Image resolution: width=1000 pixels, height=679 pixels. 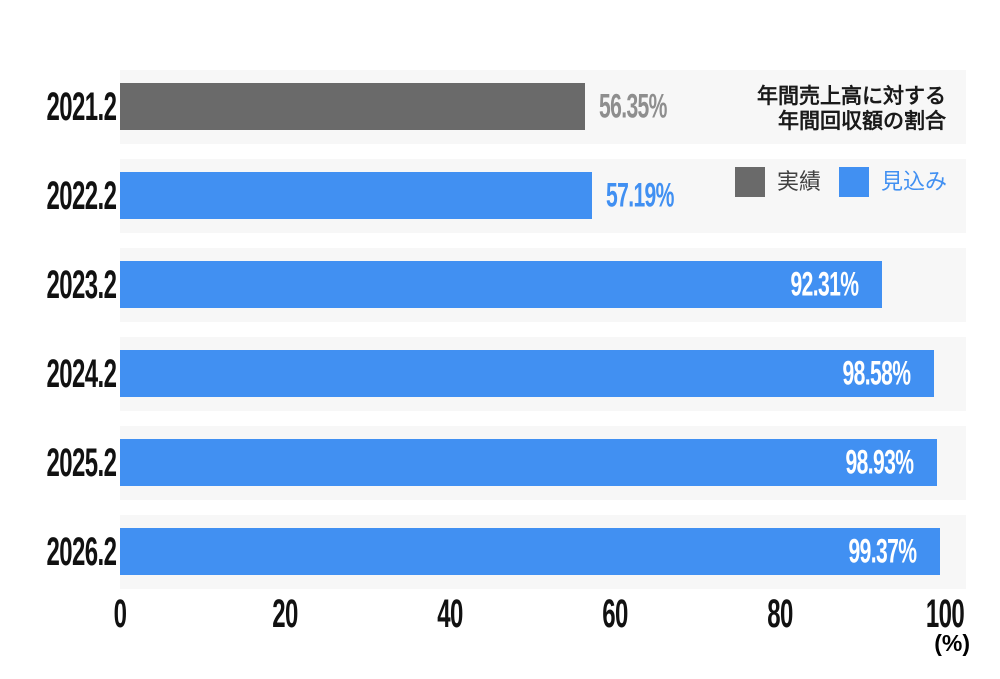 I want to click on x-tick-label: 60, so click(x=615, y=614).